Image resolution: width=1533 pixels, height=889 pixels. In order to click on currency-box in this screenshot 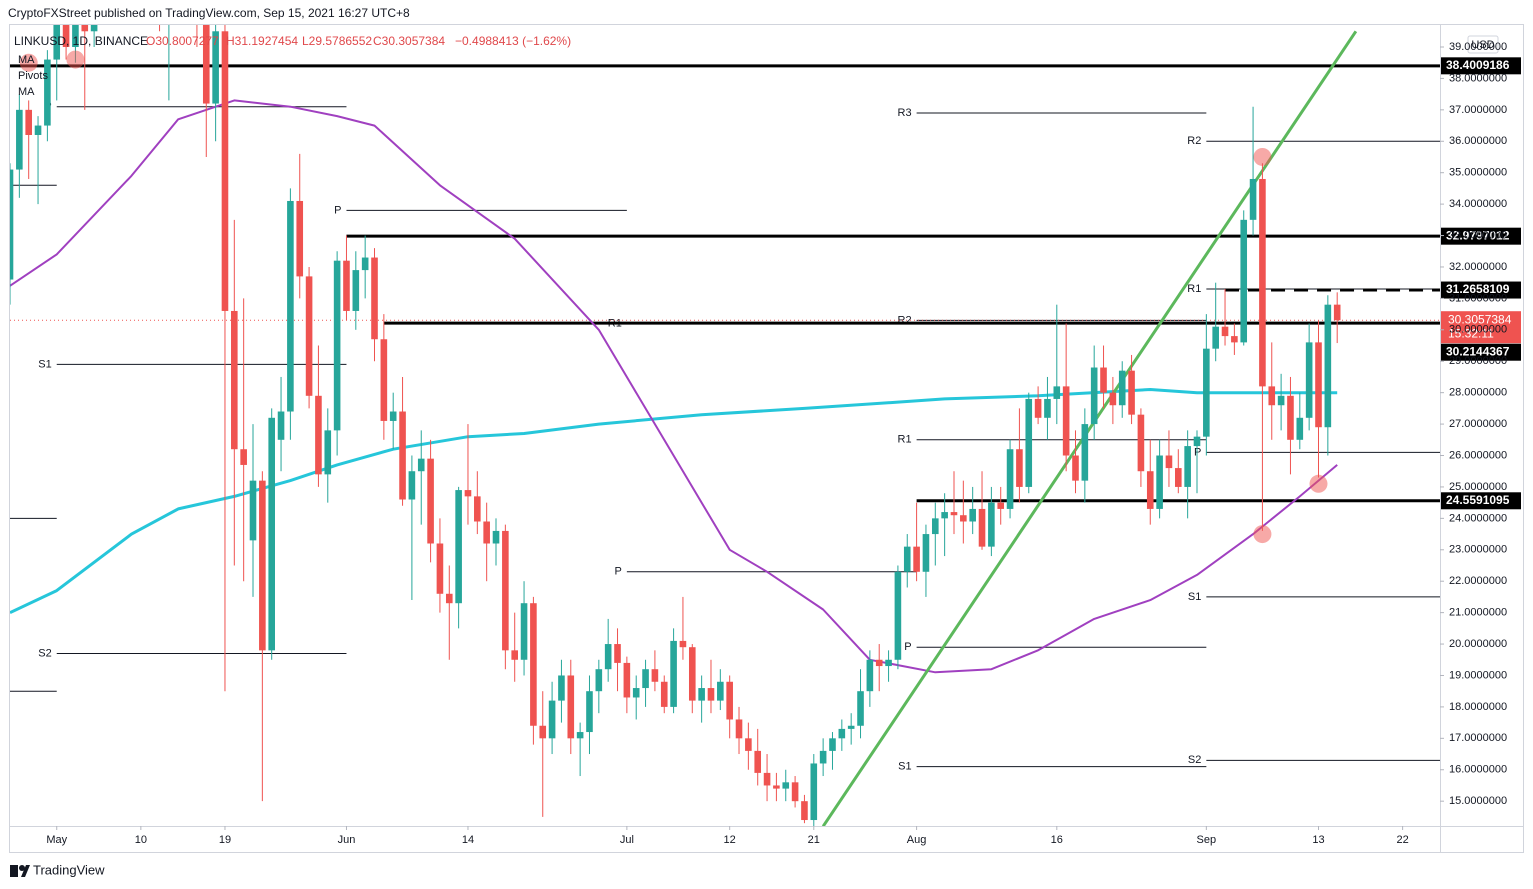, I will do `click(1483, 44)`.